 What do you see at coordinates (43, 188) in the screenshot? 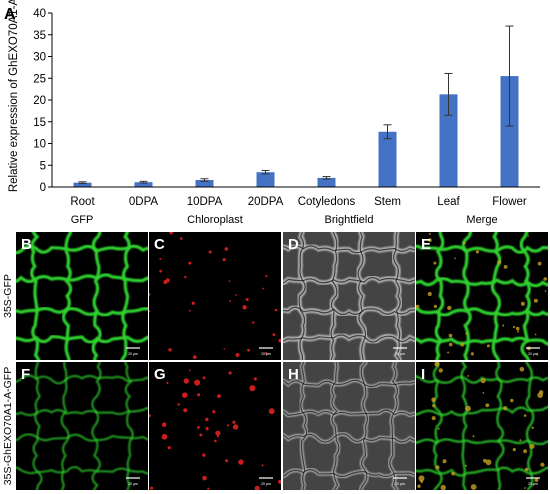
I see `y-tick-label: 0` at bounding box center [43, 188].